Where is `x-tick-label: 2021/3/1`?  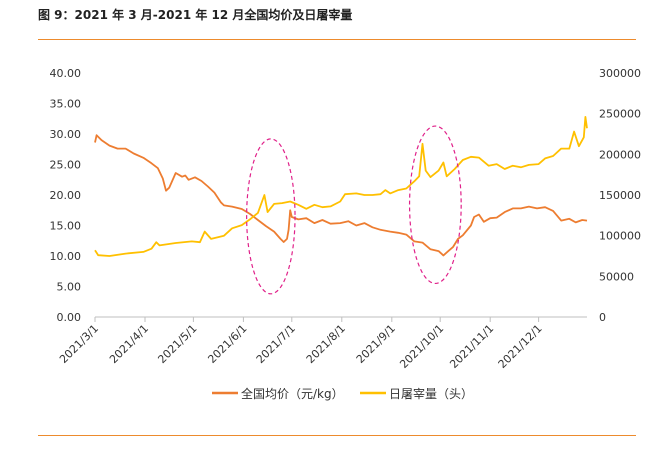 x-tick-label: 2021/3/1 is located at coordinates (79, 344).